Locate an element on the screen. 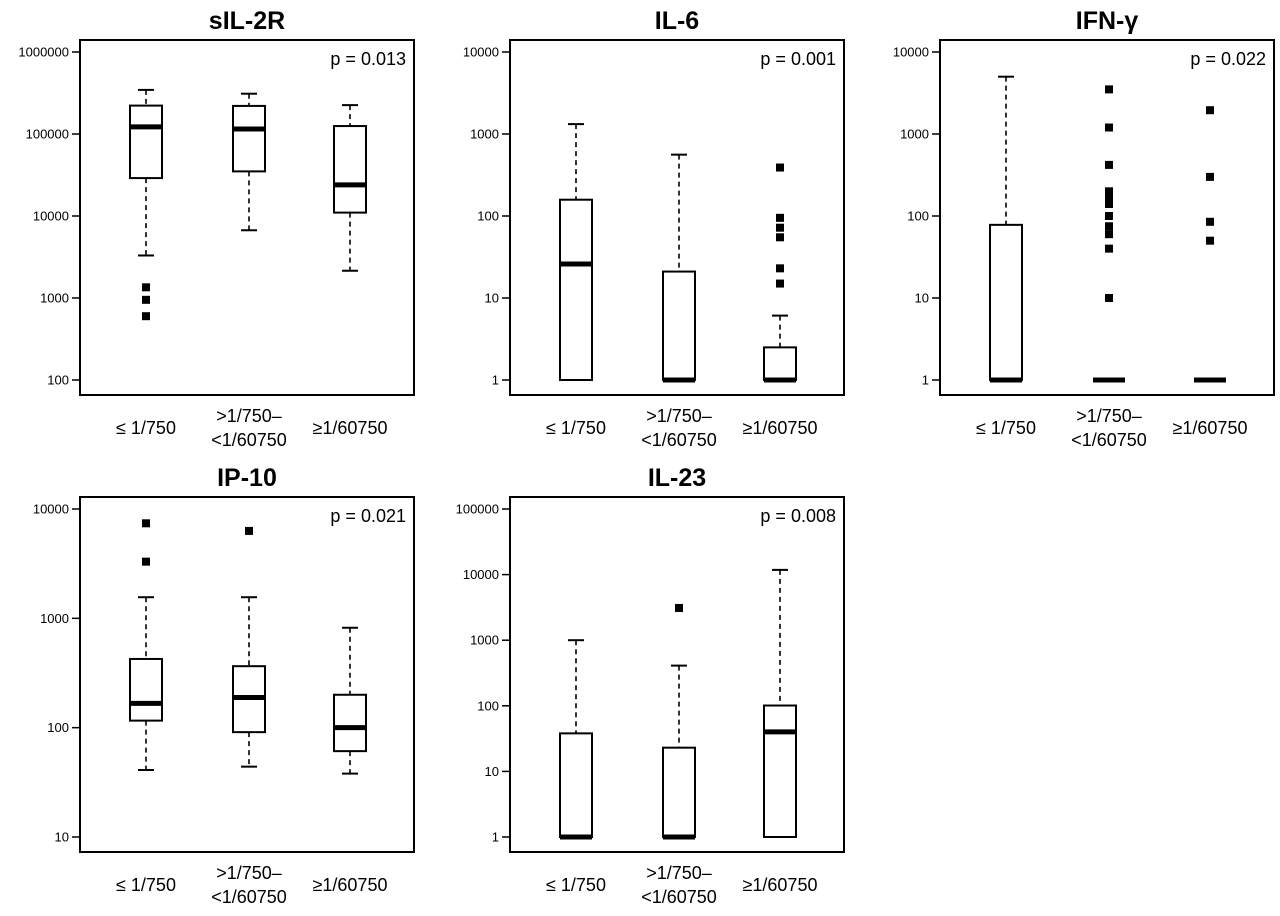  p-value-label: p = 0.008 is located at coordinates (798, 516).